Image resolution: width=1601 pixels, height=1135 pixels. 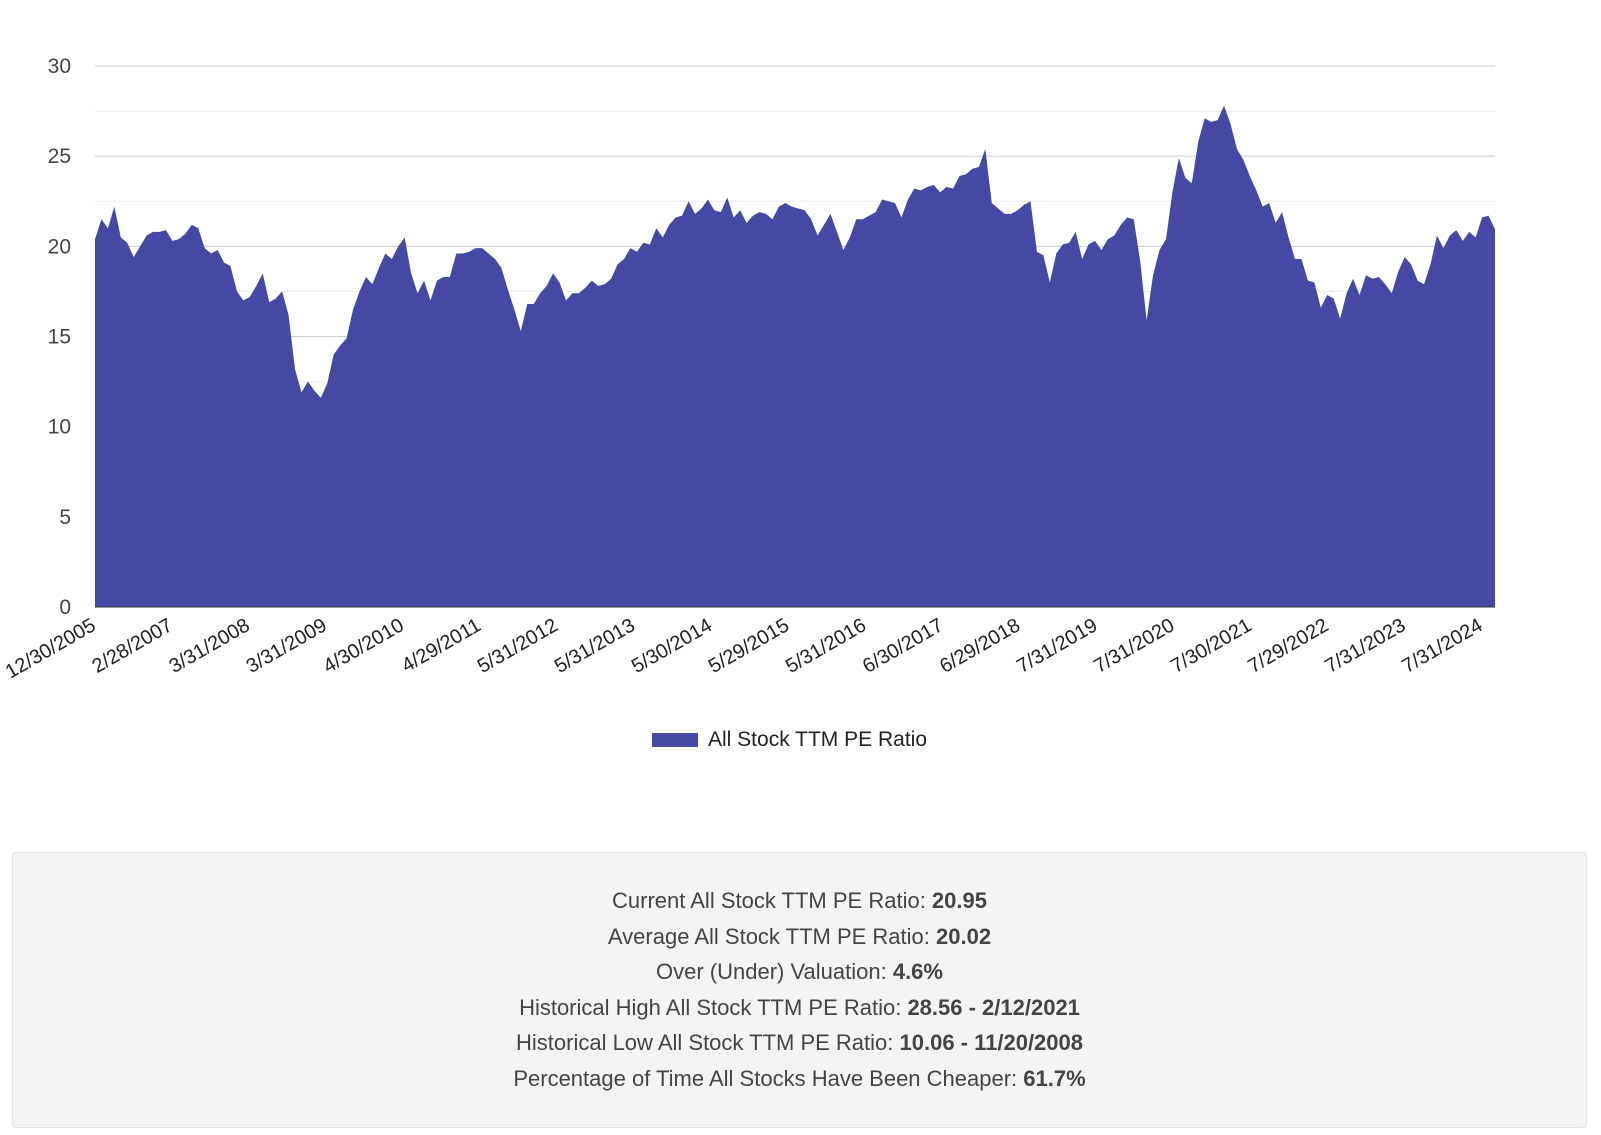 What do you see at coordinates (799, 971) in the screenshot?
I see `stat-valuation: Over (Under) Valuation: 4.6%` at bounding box center [799, 971].